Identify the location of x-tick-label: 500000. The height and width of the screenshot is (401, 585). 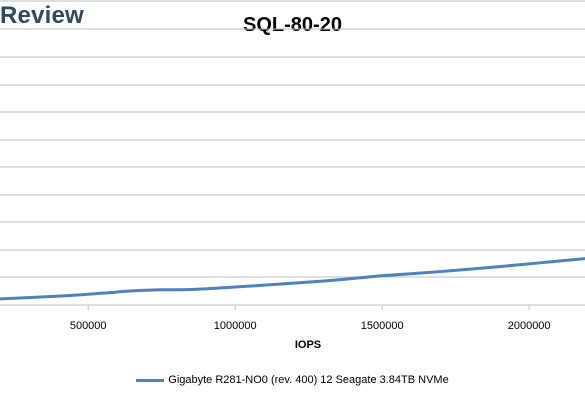
(88, 326).